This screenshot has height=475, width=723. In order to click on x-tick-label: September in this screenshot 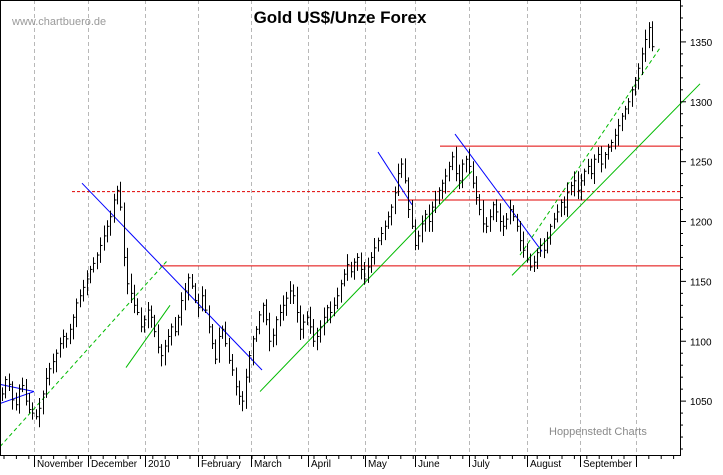, I will do `click(608, 464)`.